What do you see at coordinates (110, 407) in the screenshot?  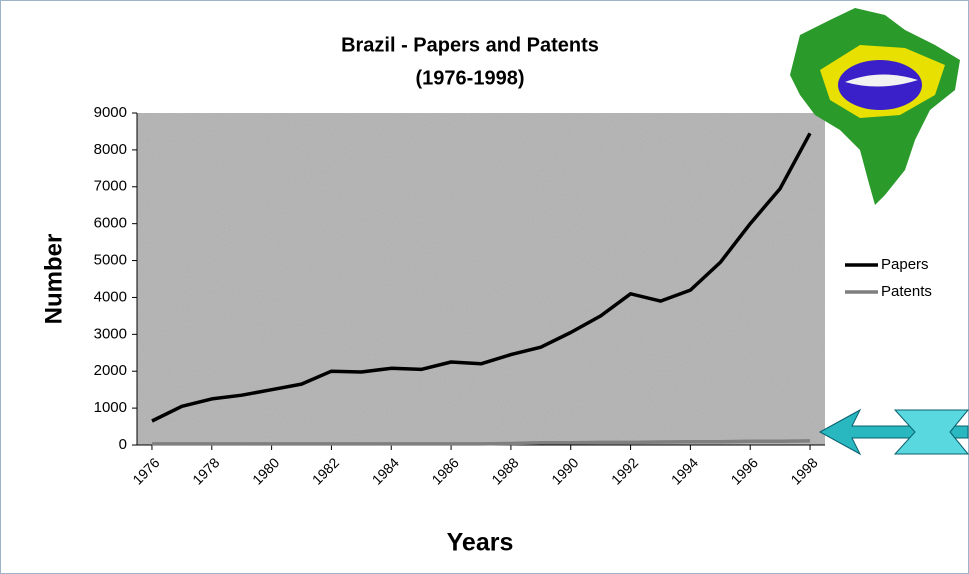 I see `y-tick-label: 1000` at bounding box center [110, 407].